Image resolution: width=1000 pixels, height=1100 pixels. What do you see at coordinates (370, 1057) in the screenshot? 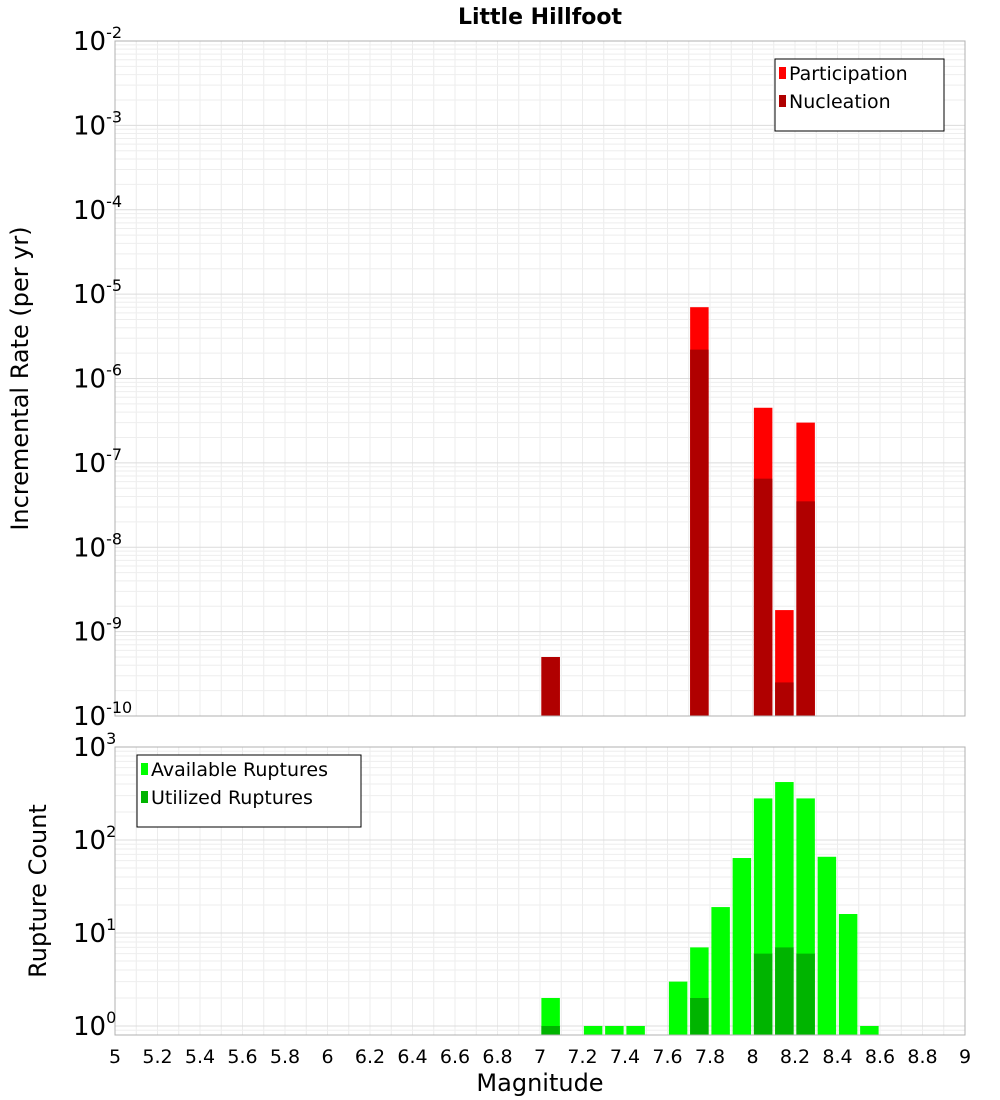
I see `x-tick-label: 6.2` at bounding box center [370, 1057].